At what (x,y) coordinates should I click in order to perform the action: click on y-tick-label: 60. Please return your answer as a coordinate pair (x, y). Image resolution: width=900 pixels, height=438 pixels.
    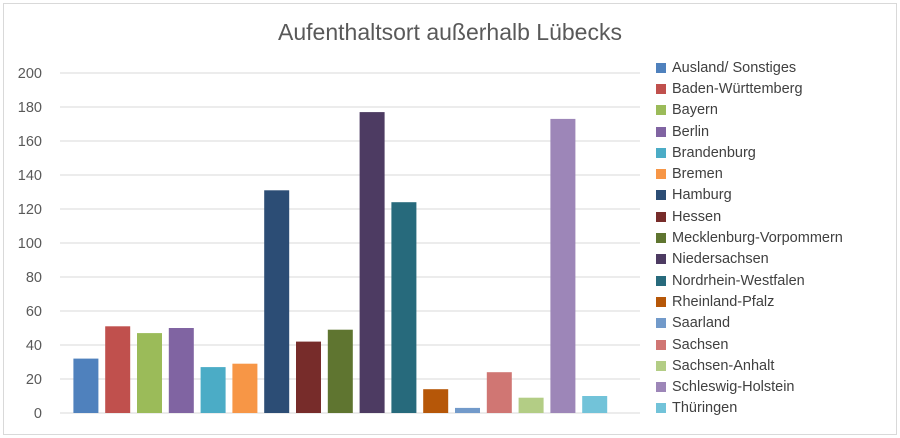
    Looking at the image, I should click on (34, 312).